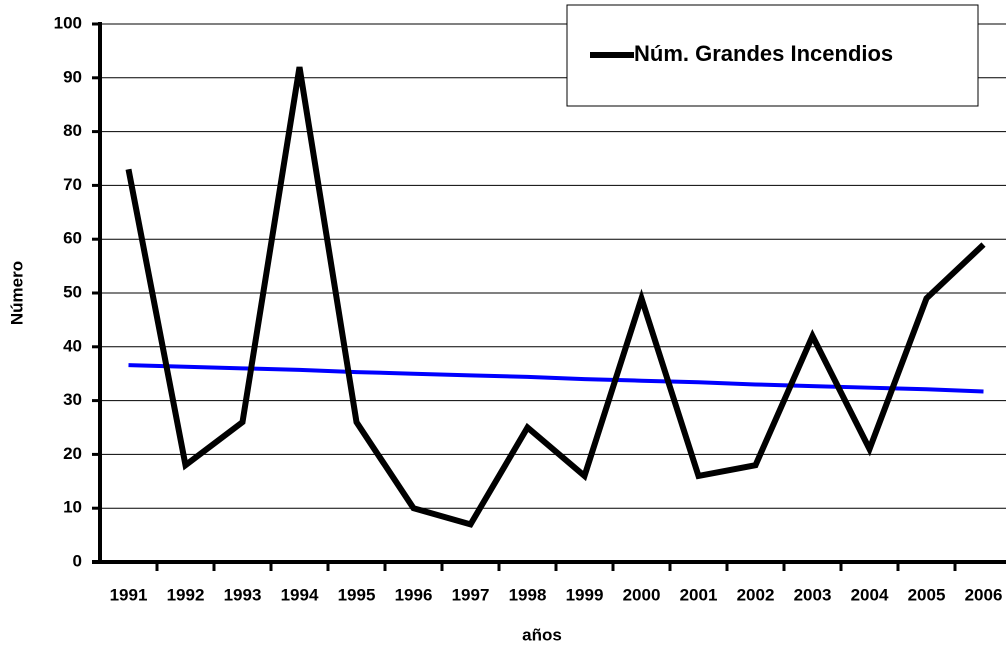  I want to click on x-tick-label: 2002, so click(756, 594).